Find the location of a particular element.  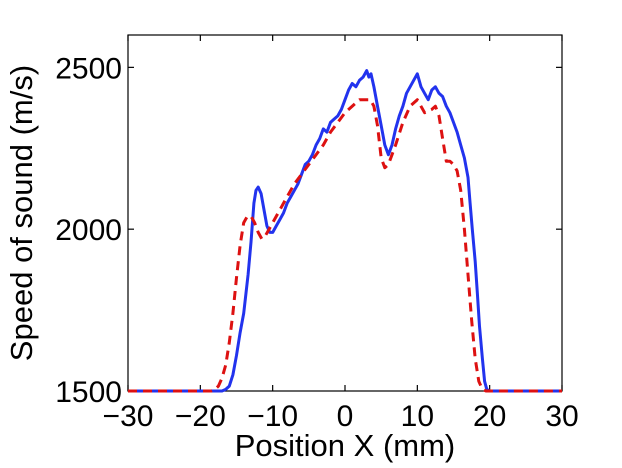

y-tick-label: 1500 is located at coordinates (88, 392).